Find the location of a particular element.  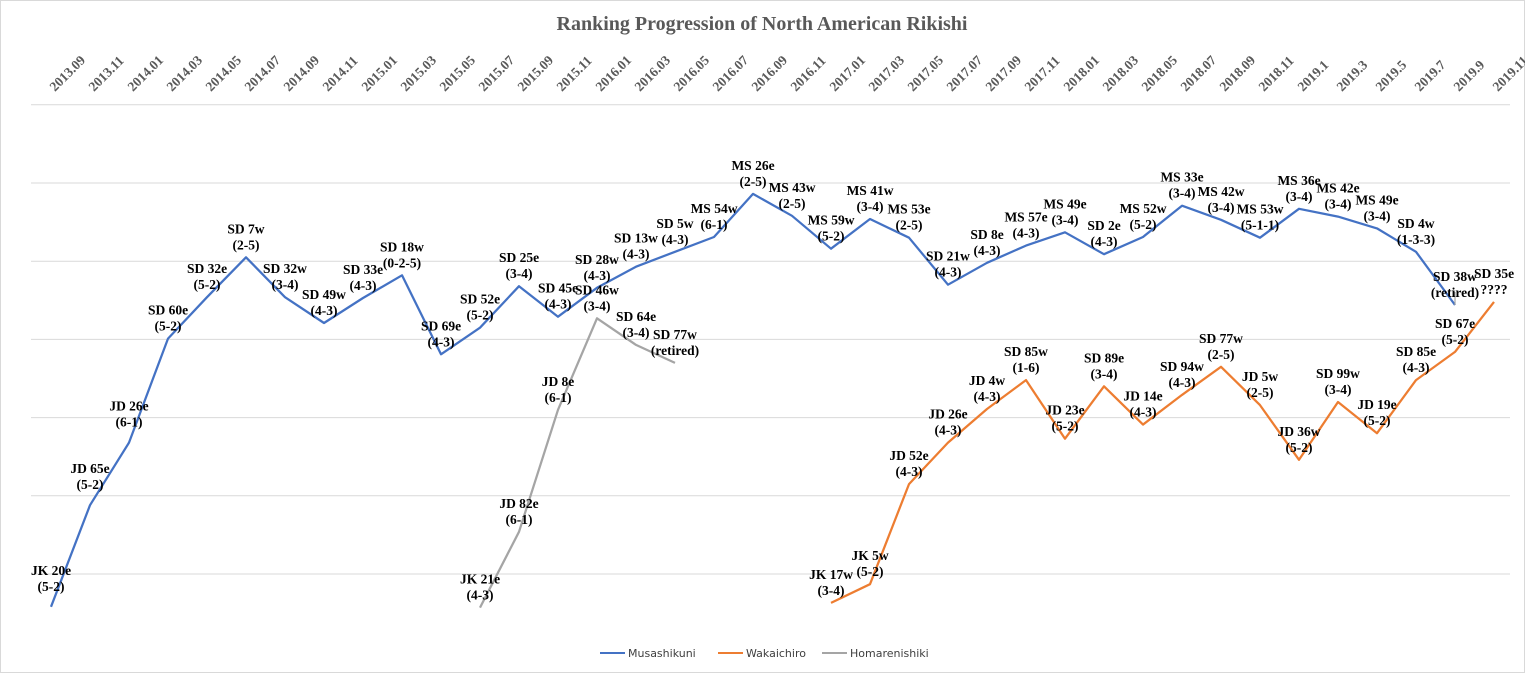

data-label: JD 52e(4-3) is located at coordinates (908, 463).